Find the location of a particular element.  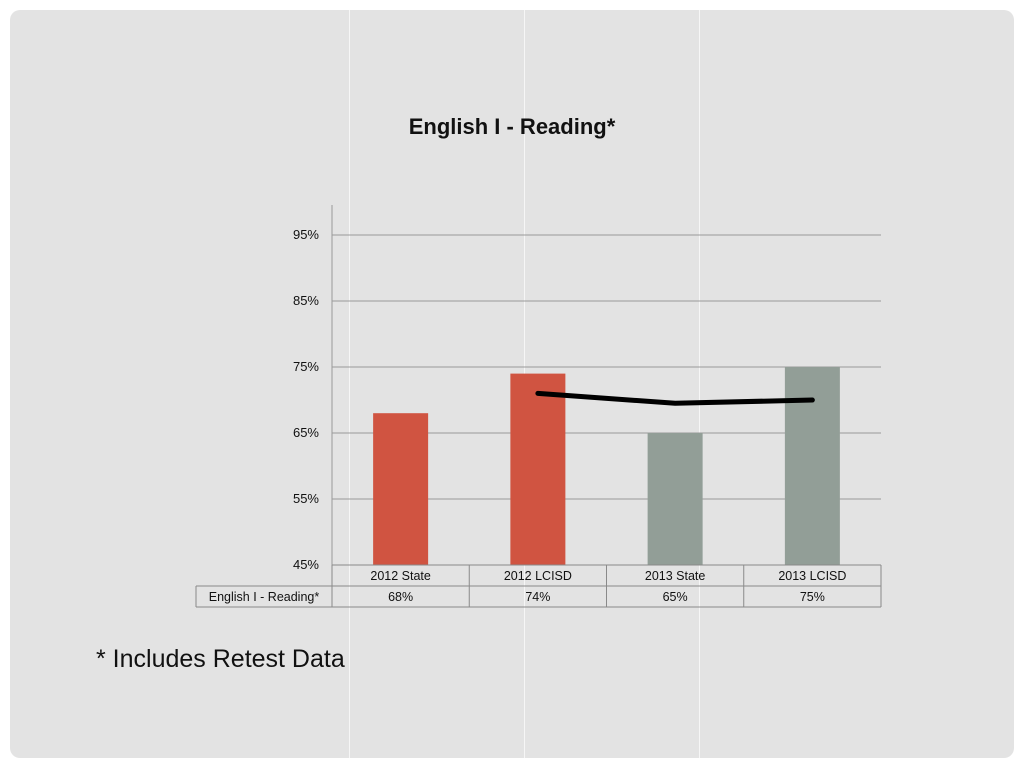

table-row-label: English I - Reading* is located at coordinates (264, 597).